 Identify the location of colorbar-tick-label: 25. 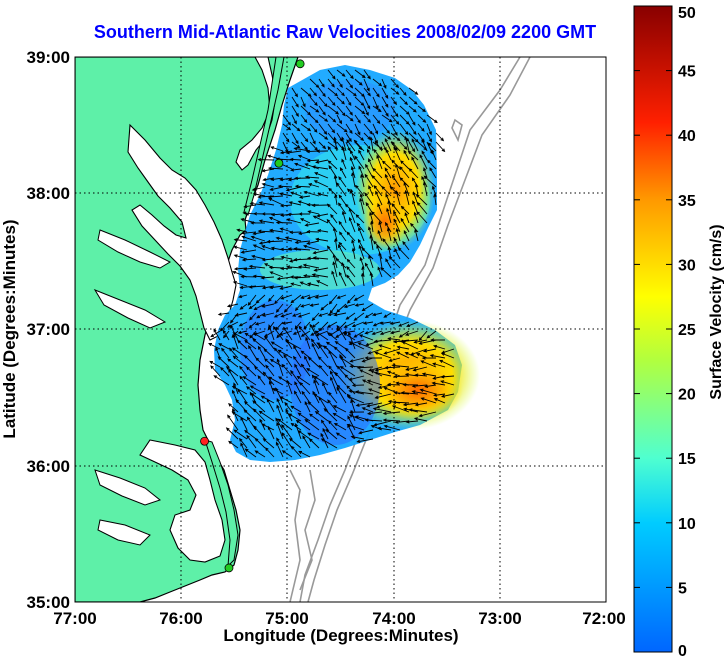
(687, 330).